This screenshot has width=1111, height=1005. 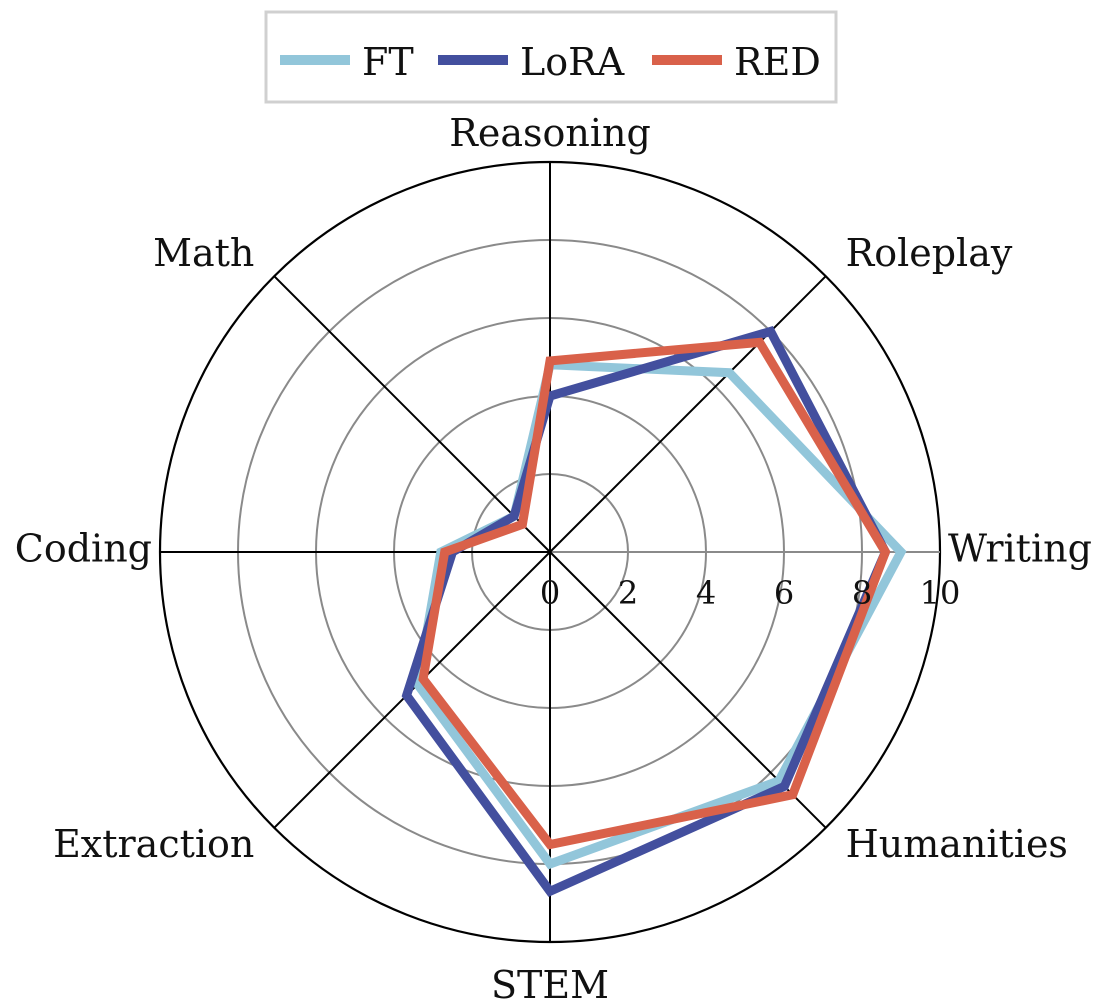 I want to click on tick-label-10: 10, so click(x=940, y=593).